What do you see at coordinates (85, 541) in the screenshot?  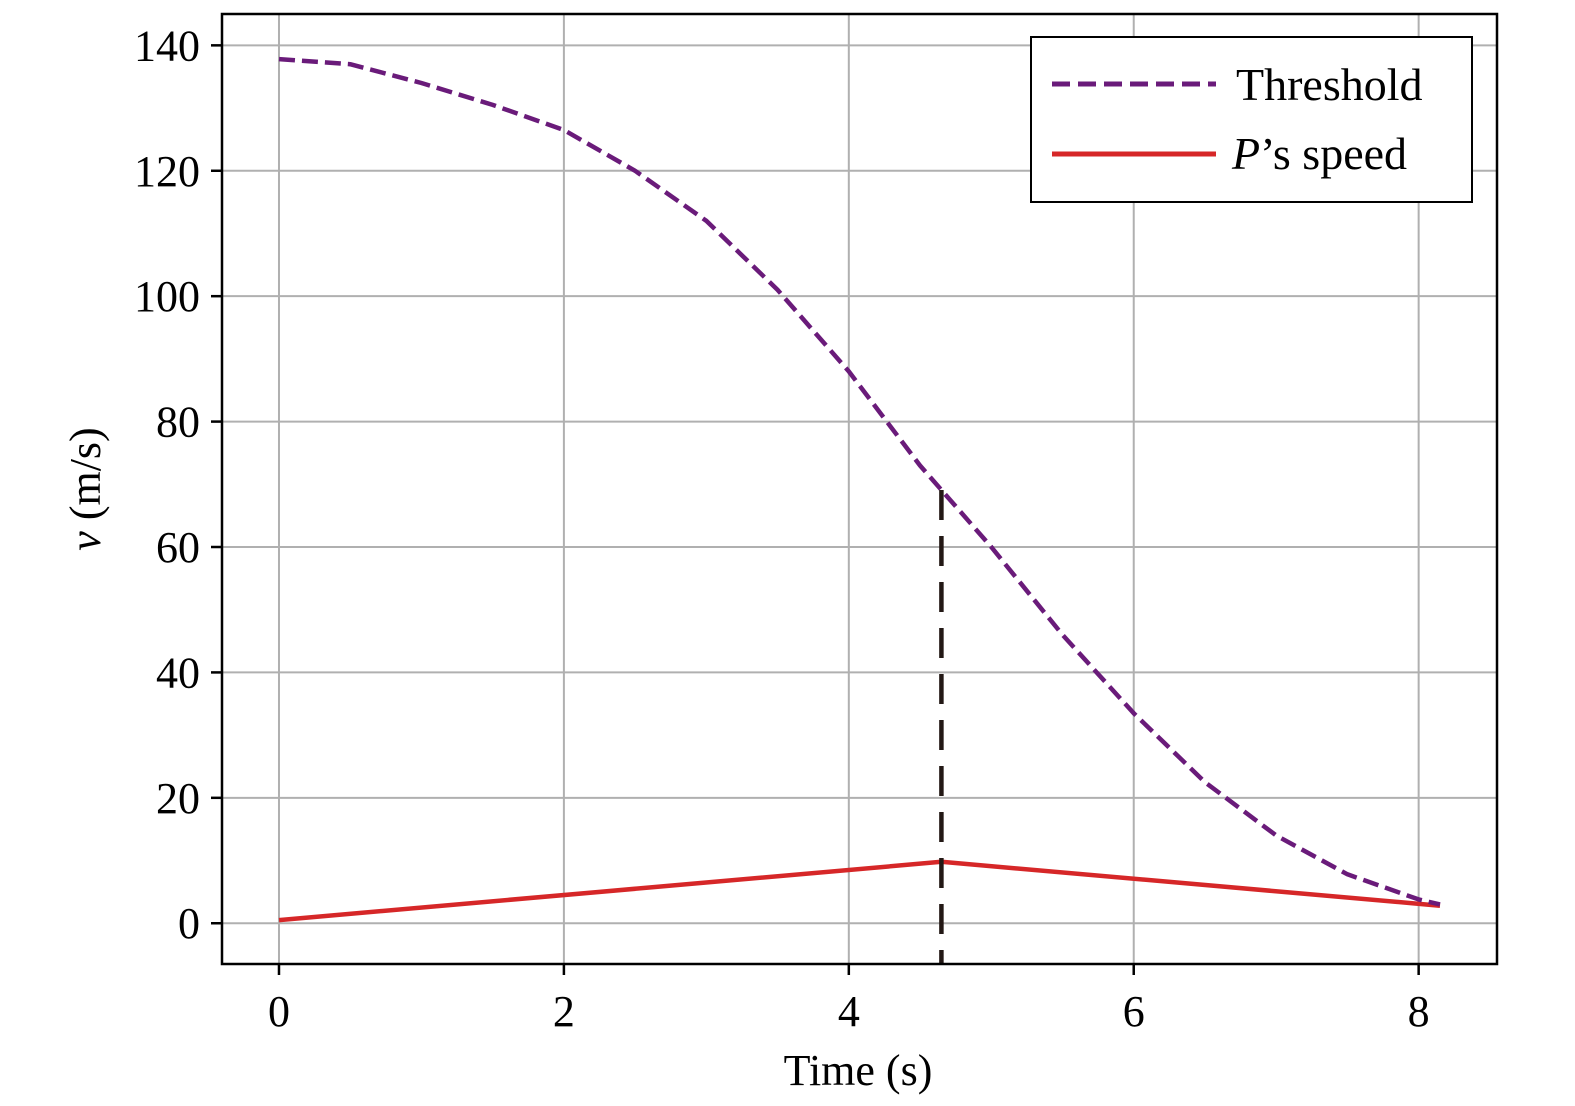 I see `y-axis-variable: v` at bounding box center [85, 541].